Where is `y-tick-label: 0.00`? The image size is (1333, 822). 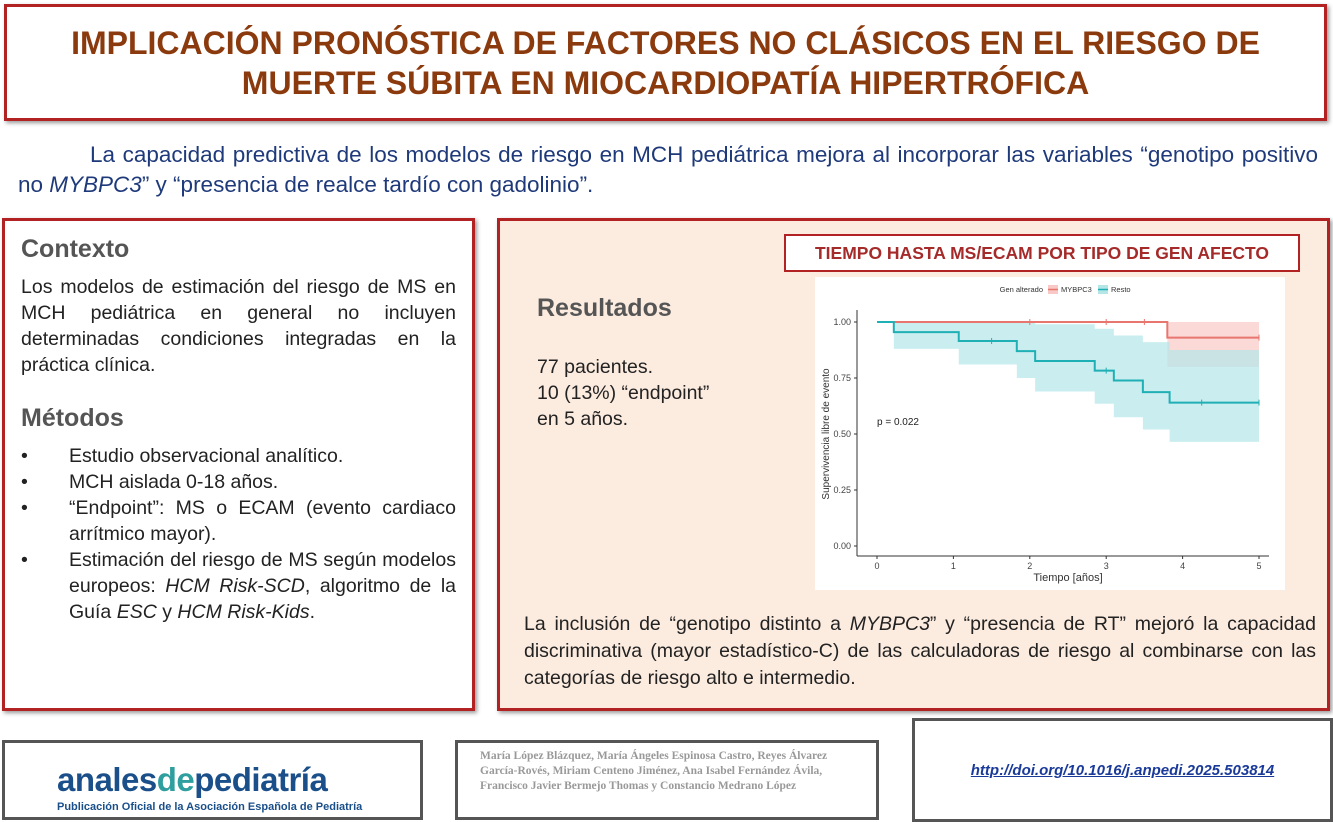 y-tick-label: 0.00 is located at coordinates (842, 546).